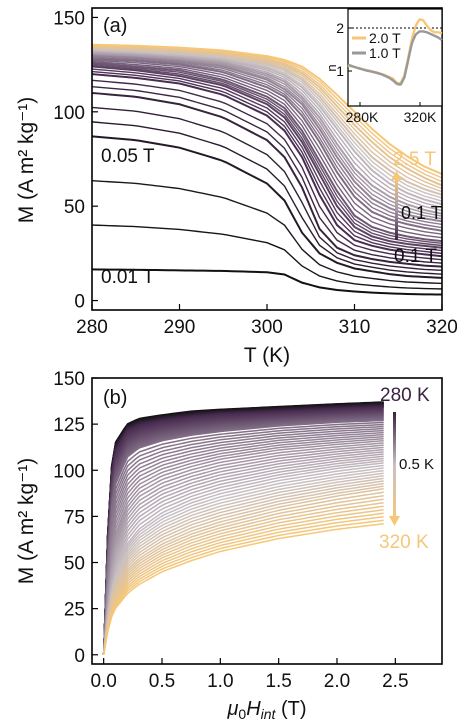 The height and width of the screenshot is (721, 457). I want to click on annotation-step-upper: 0.1 T, so click(421, 213).